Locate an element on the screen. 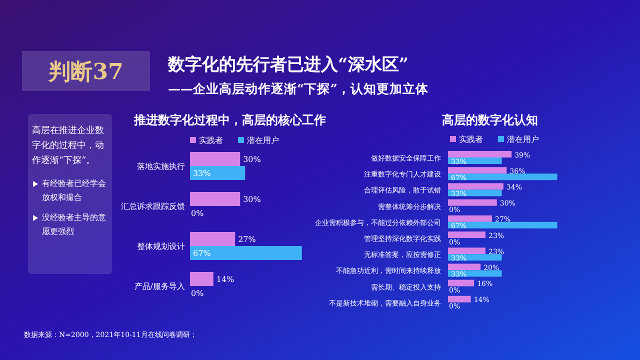 This screenshot has height=360, width=640. y-tick-label: 产品/服务导入 is located at coordinates (159, 286).